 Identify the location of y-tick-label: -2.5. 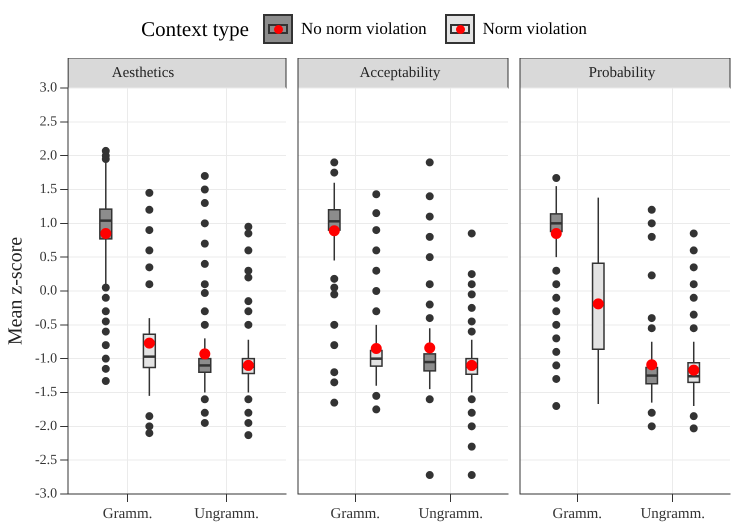
(46, 460).